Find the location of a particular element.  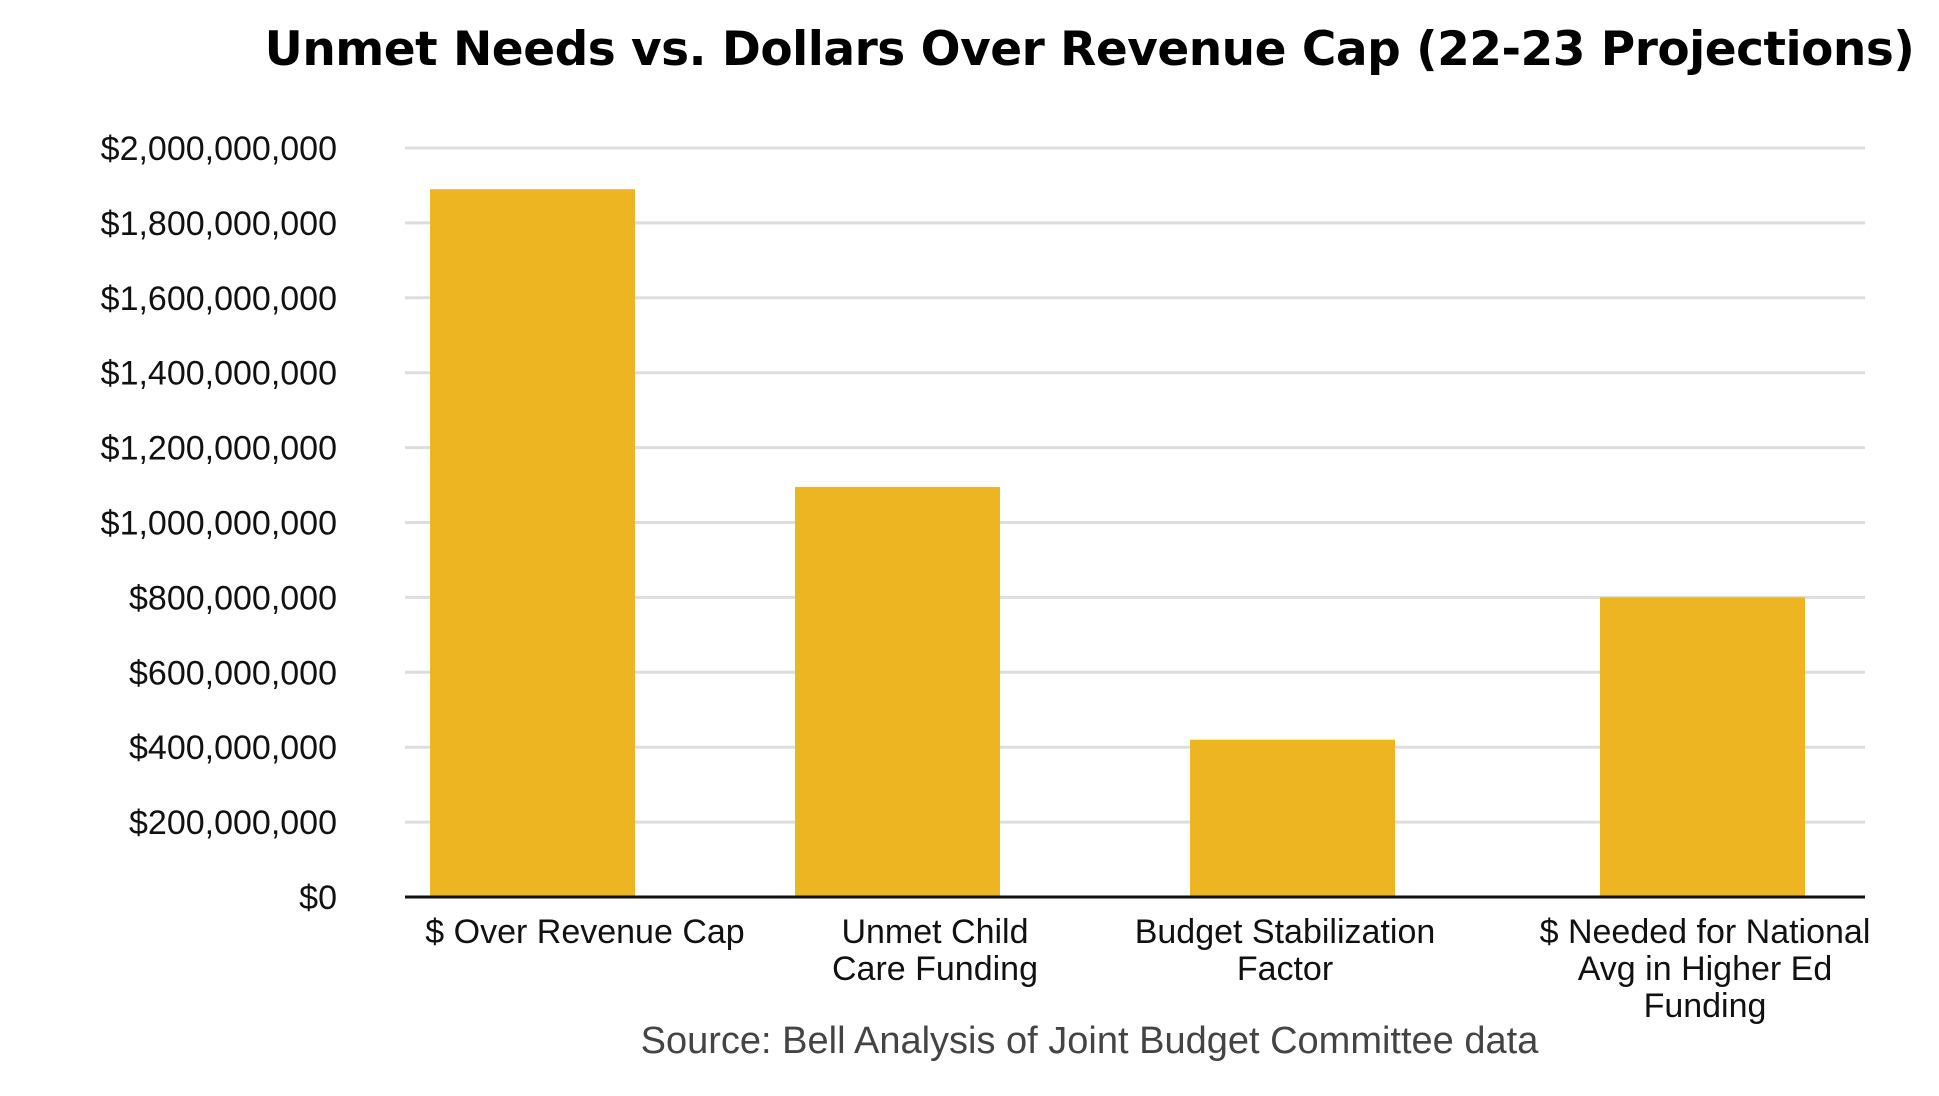

y-tick-label: $1,800,000,000 is located at coordinates (219, 224).